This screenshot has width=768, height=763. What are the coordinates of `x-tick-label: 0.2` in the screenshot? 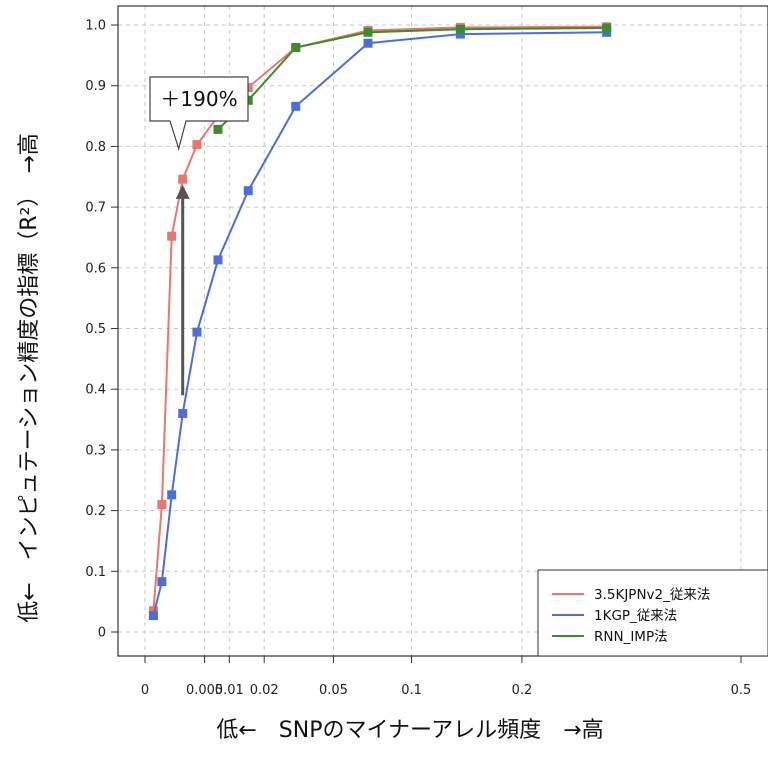 It's located at (522, 690).